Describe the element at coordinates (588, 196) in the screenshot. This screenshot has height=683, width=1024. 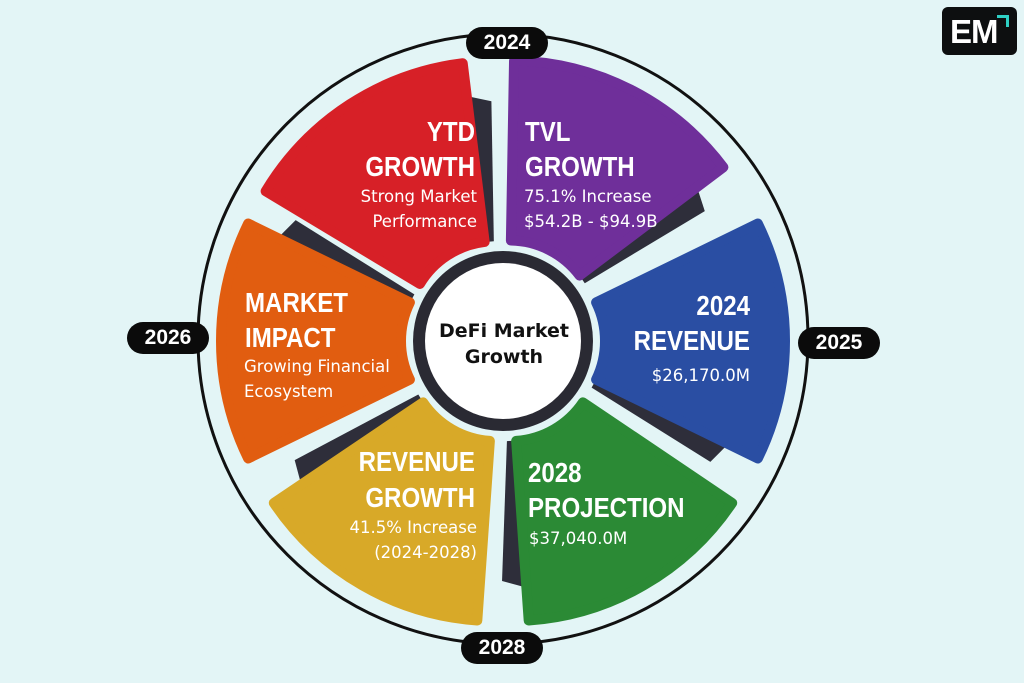
I see `tvl-growth-subtitle-line1: 75.1% Increase` at that location.